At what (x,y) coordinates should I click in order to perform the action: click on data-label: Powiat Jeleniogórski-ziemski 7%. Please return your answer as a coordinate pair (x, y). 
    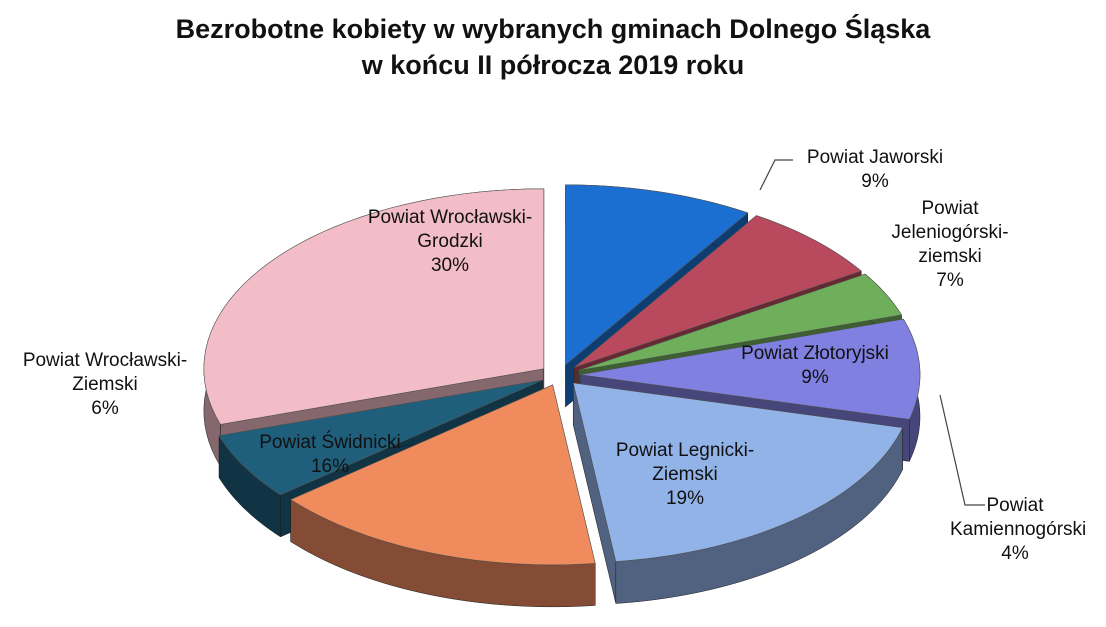
    Looking at the image, I should click on (950, 245).